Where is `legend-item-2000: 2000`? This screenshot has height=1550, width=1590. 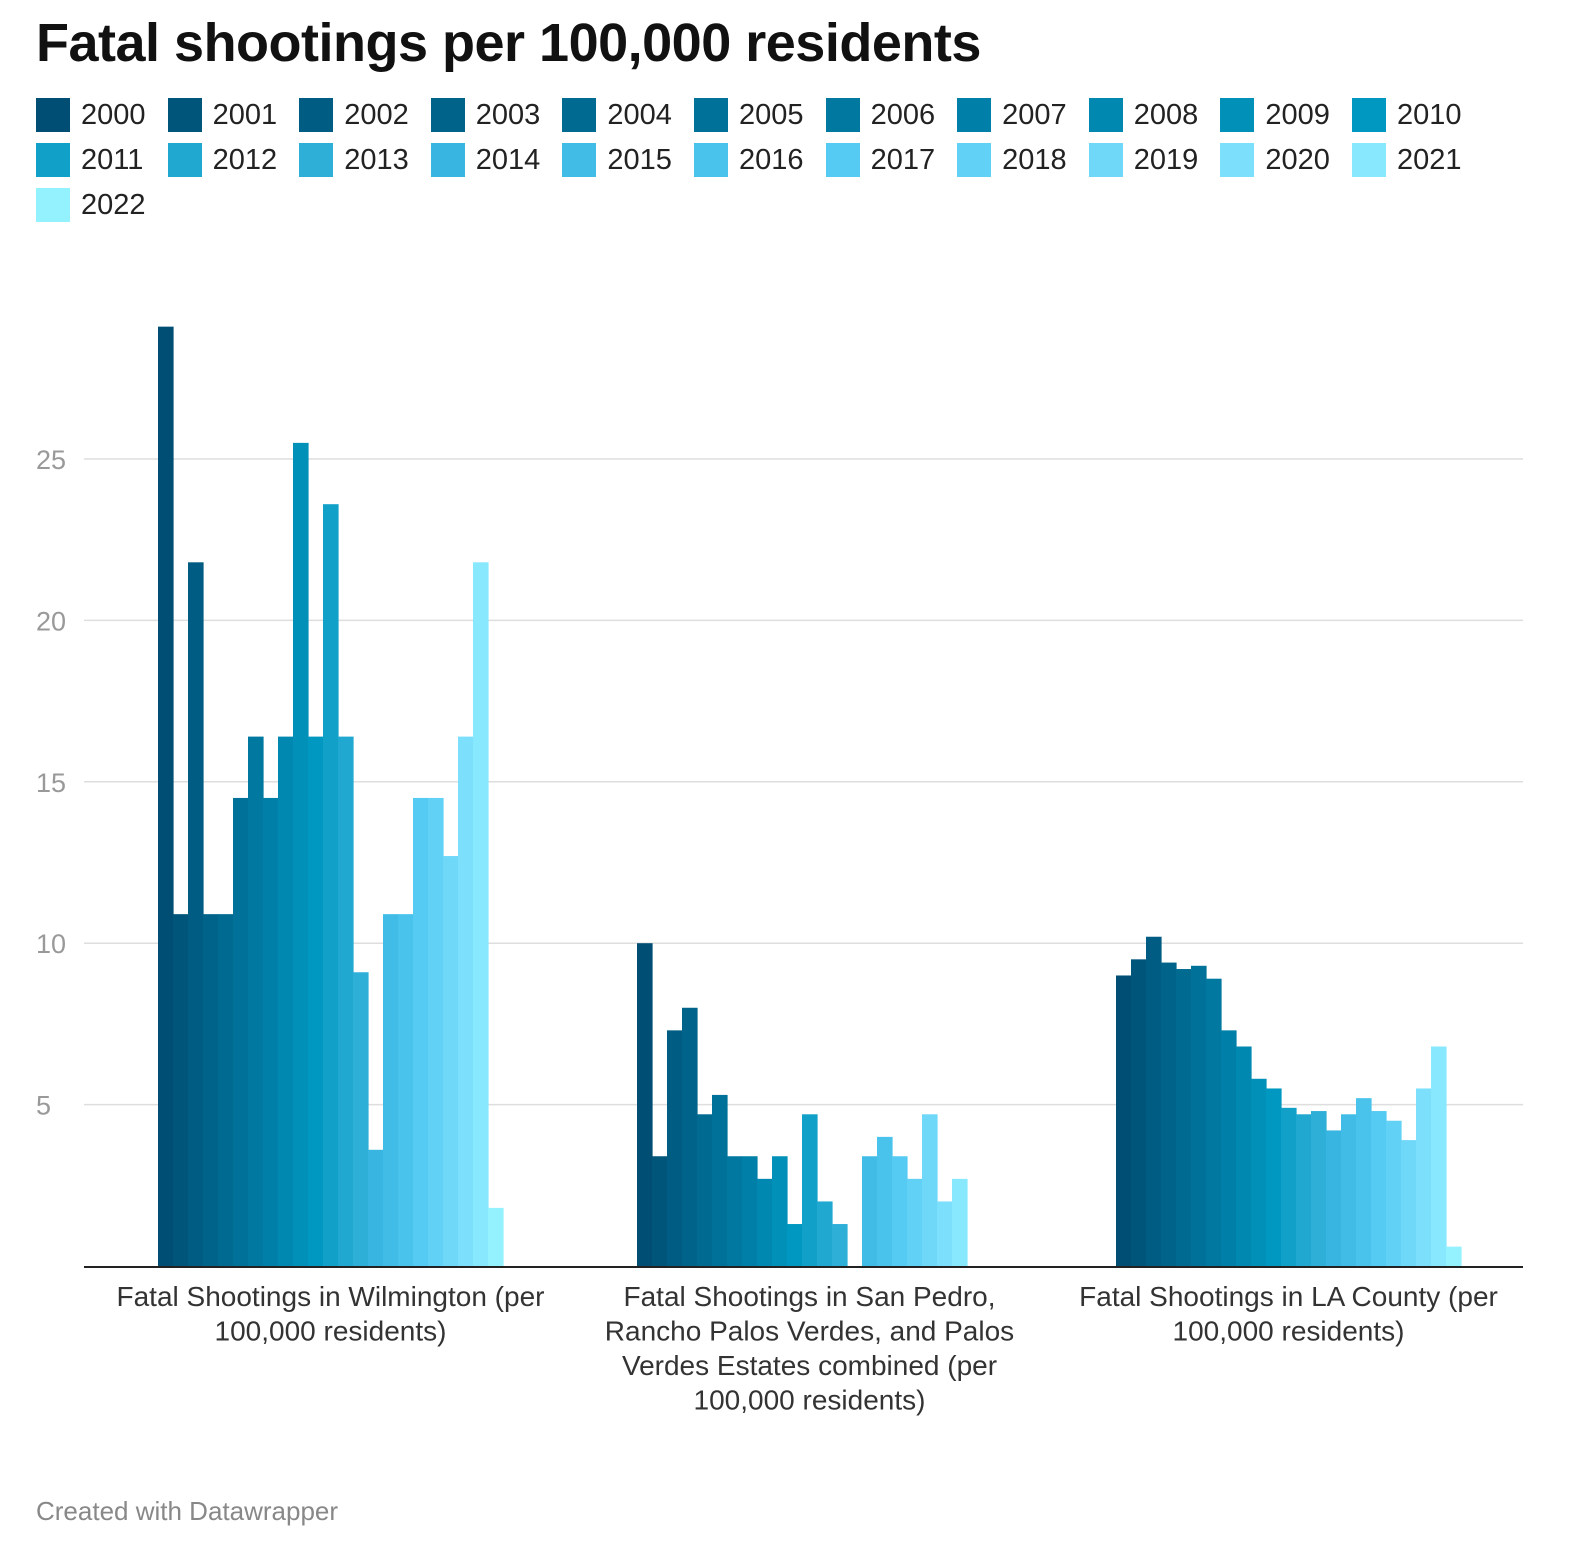
legend-item-2000: 2000 is located at coordinates (102, 115).